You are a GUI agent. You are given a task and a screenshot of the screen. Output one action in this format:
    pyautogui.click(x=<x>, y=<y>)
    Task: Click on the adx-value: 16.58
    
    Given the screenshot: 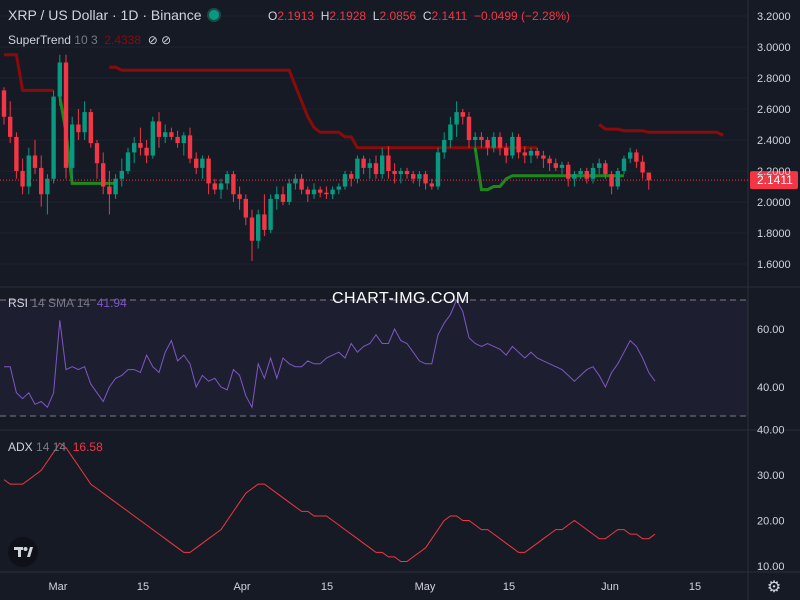 What is the action you would take?
    pyautogui.click(x=87, y=447)
    